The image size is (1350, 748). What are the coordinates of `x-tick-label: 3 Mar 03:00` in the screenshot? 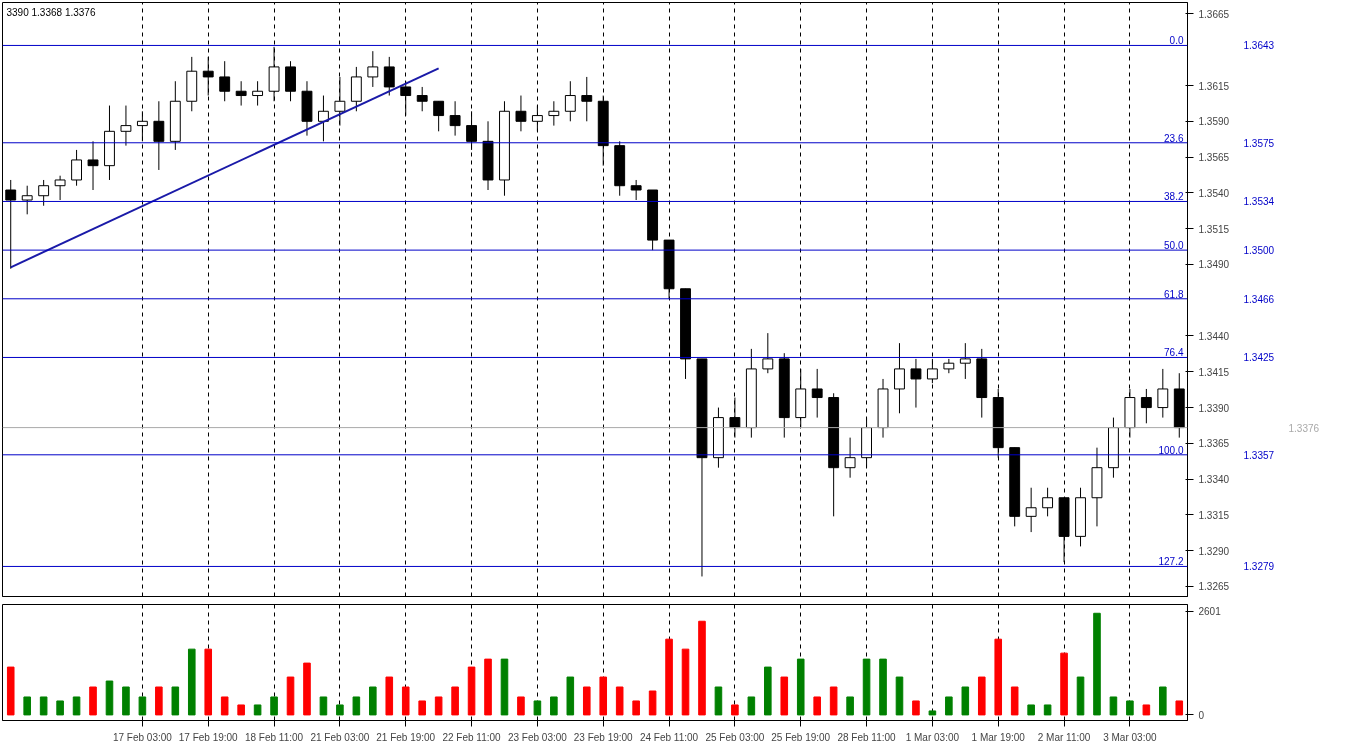 It's located at (1130, 737).